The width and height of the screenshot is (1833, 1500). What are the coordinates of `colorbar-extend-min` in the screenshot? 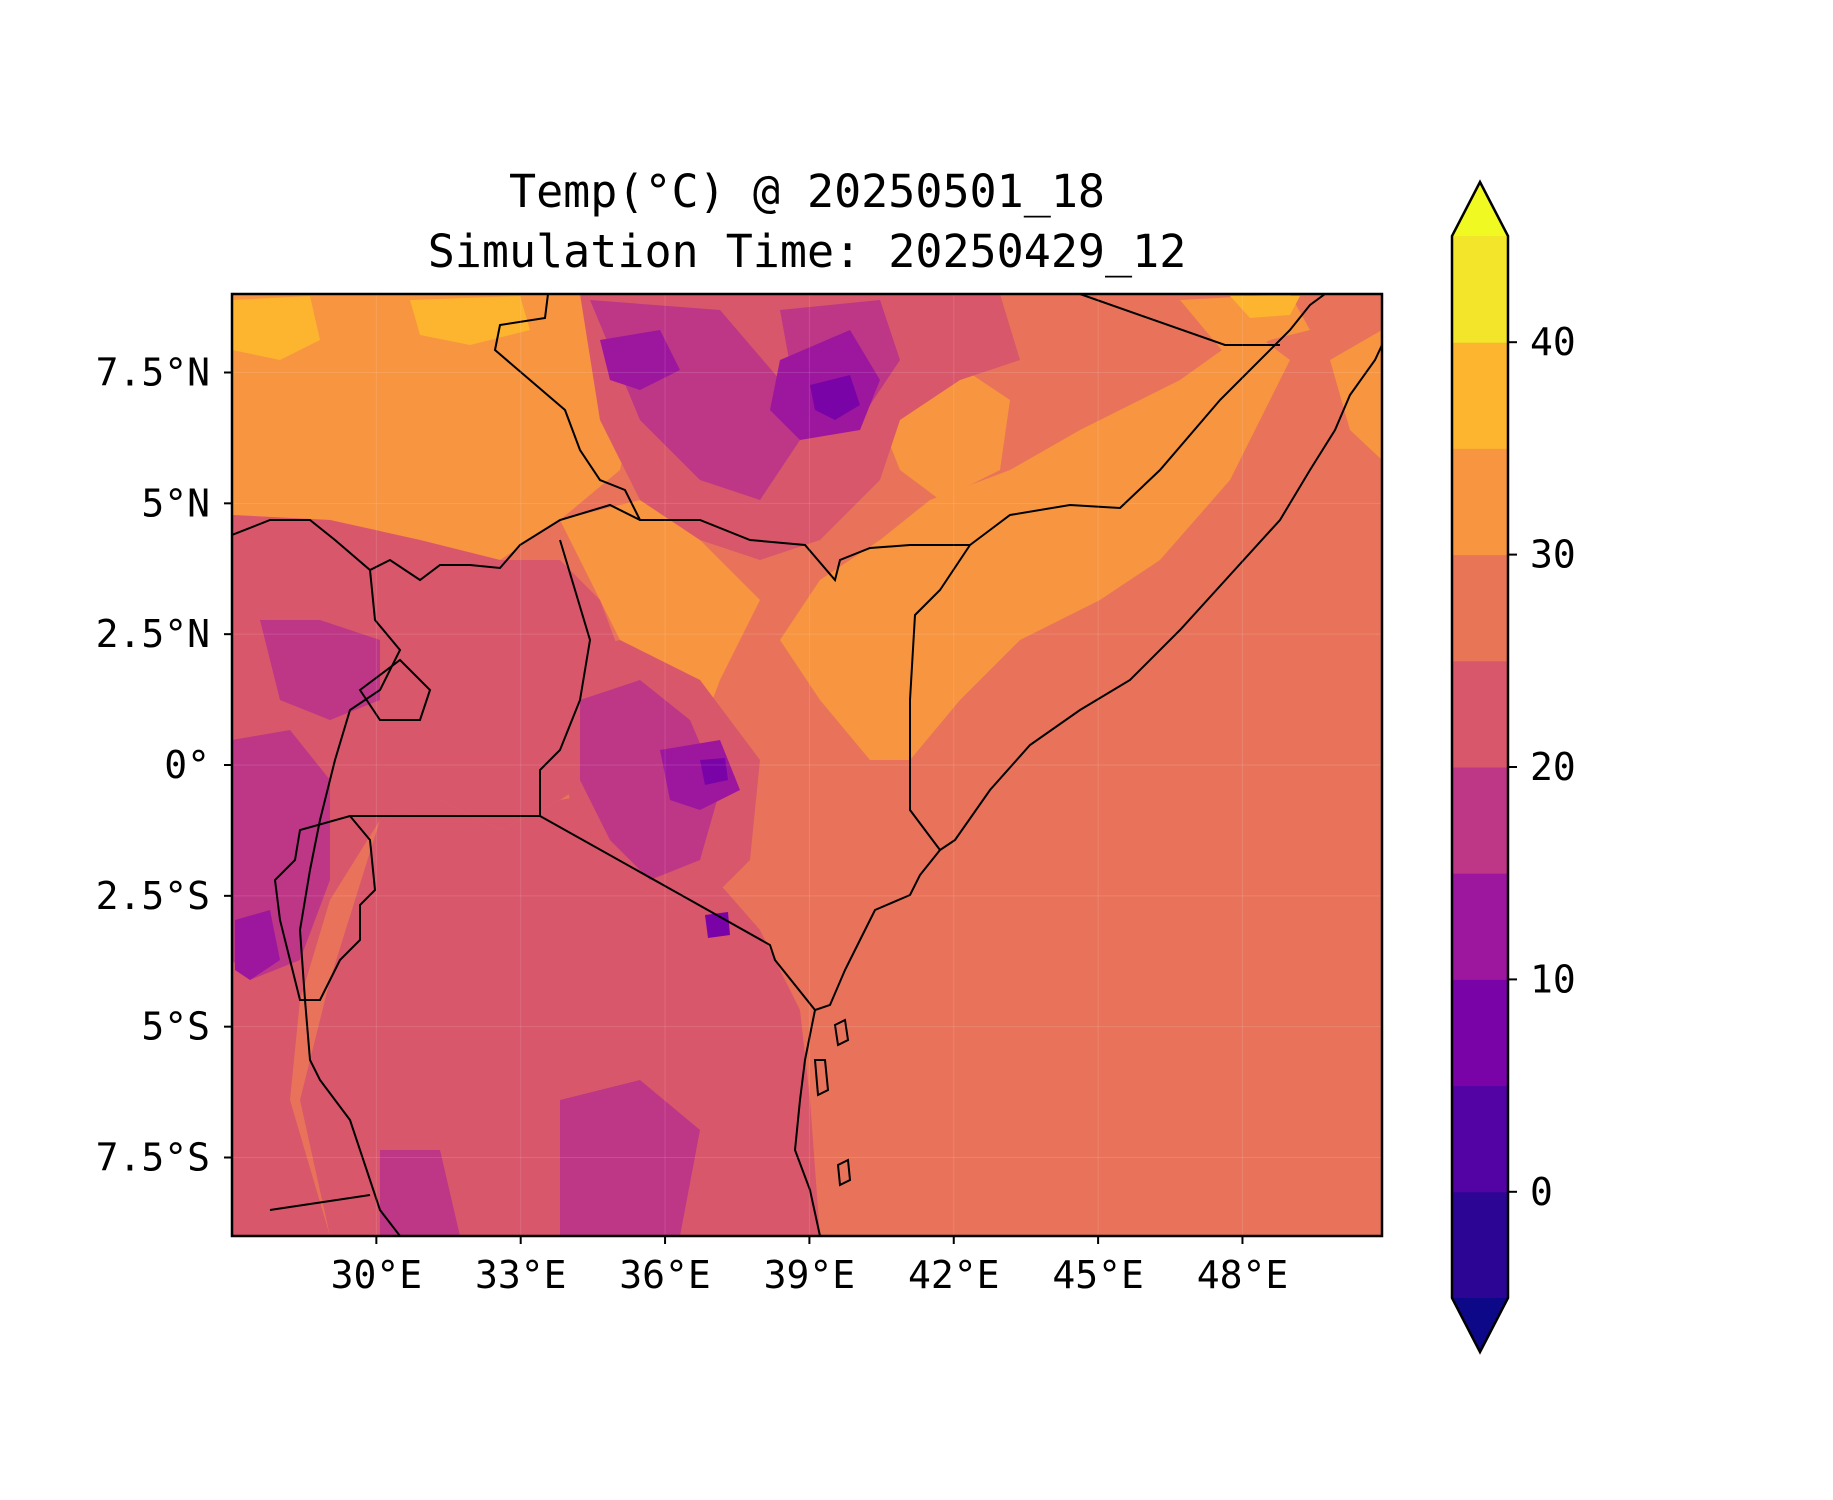 It's located at (1480, 1325).